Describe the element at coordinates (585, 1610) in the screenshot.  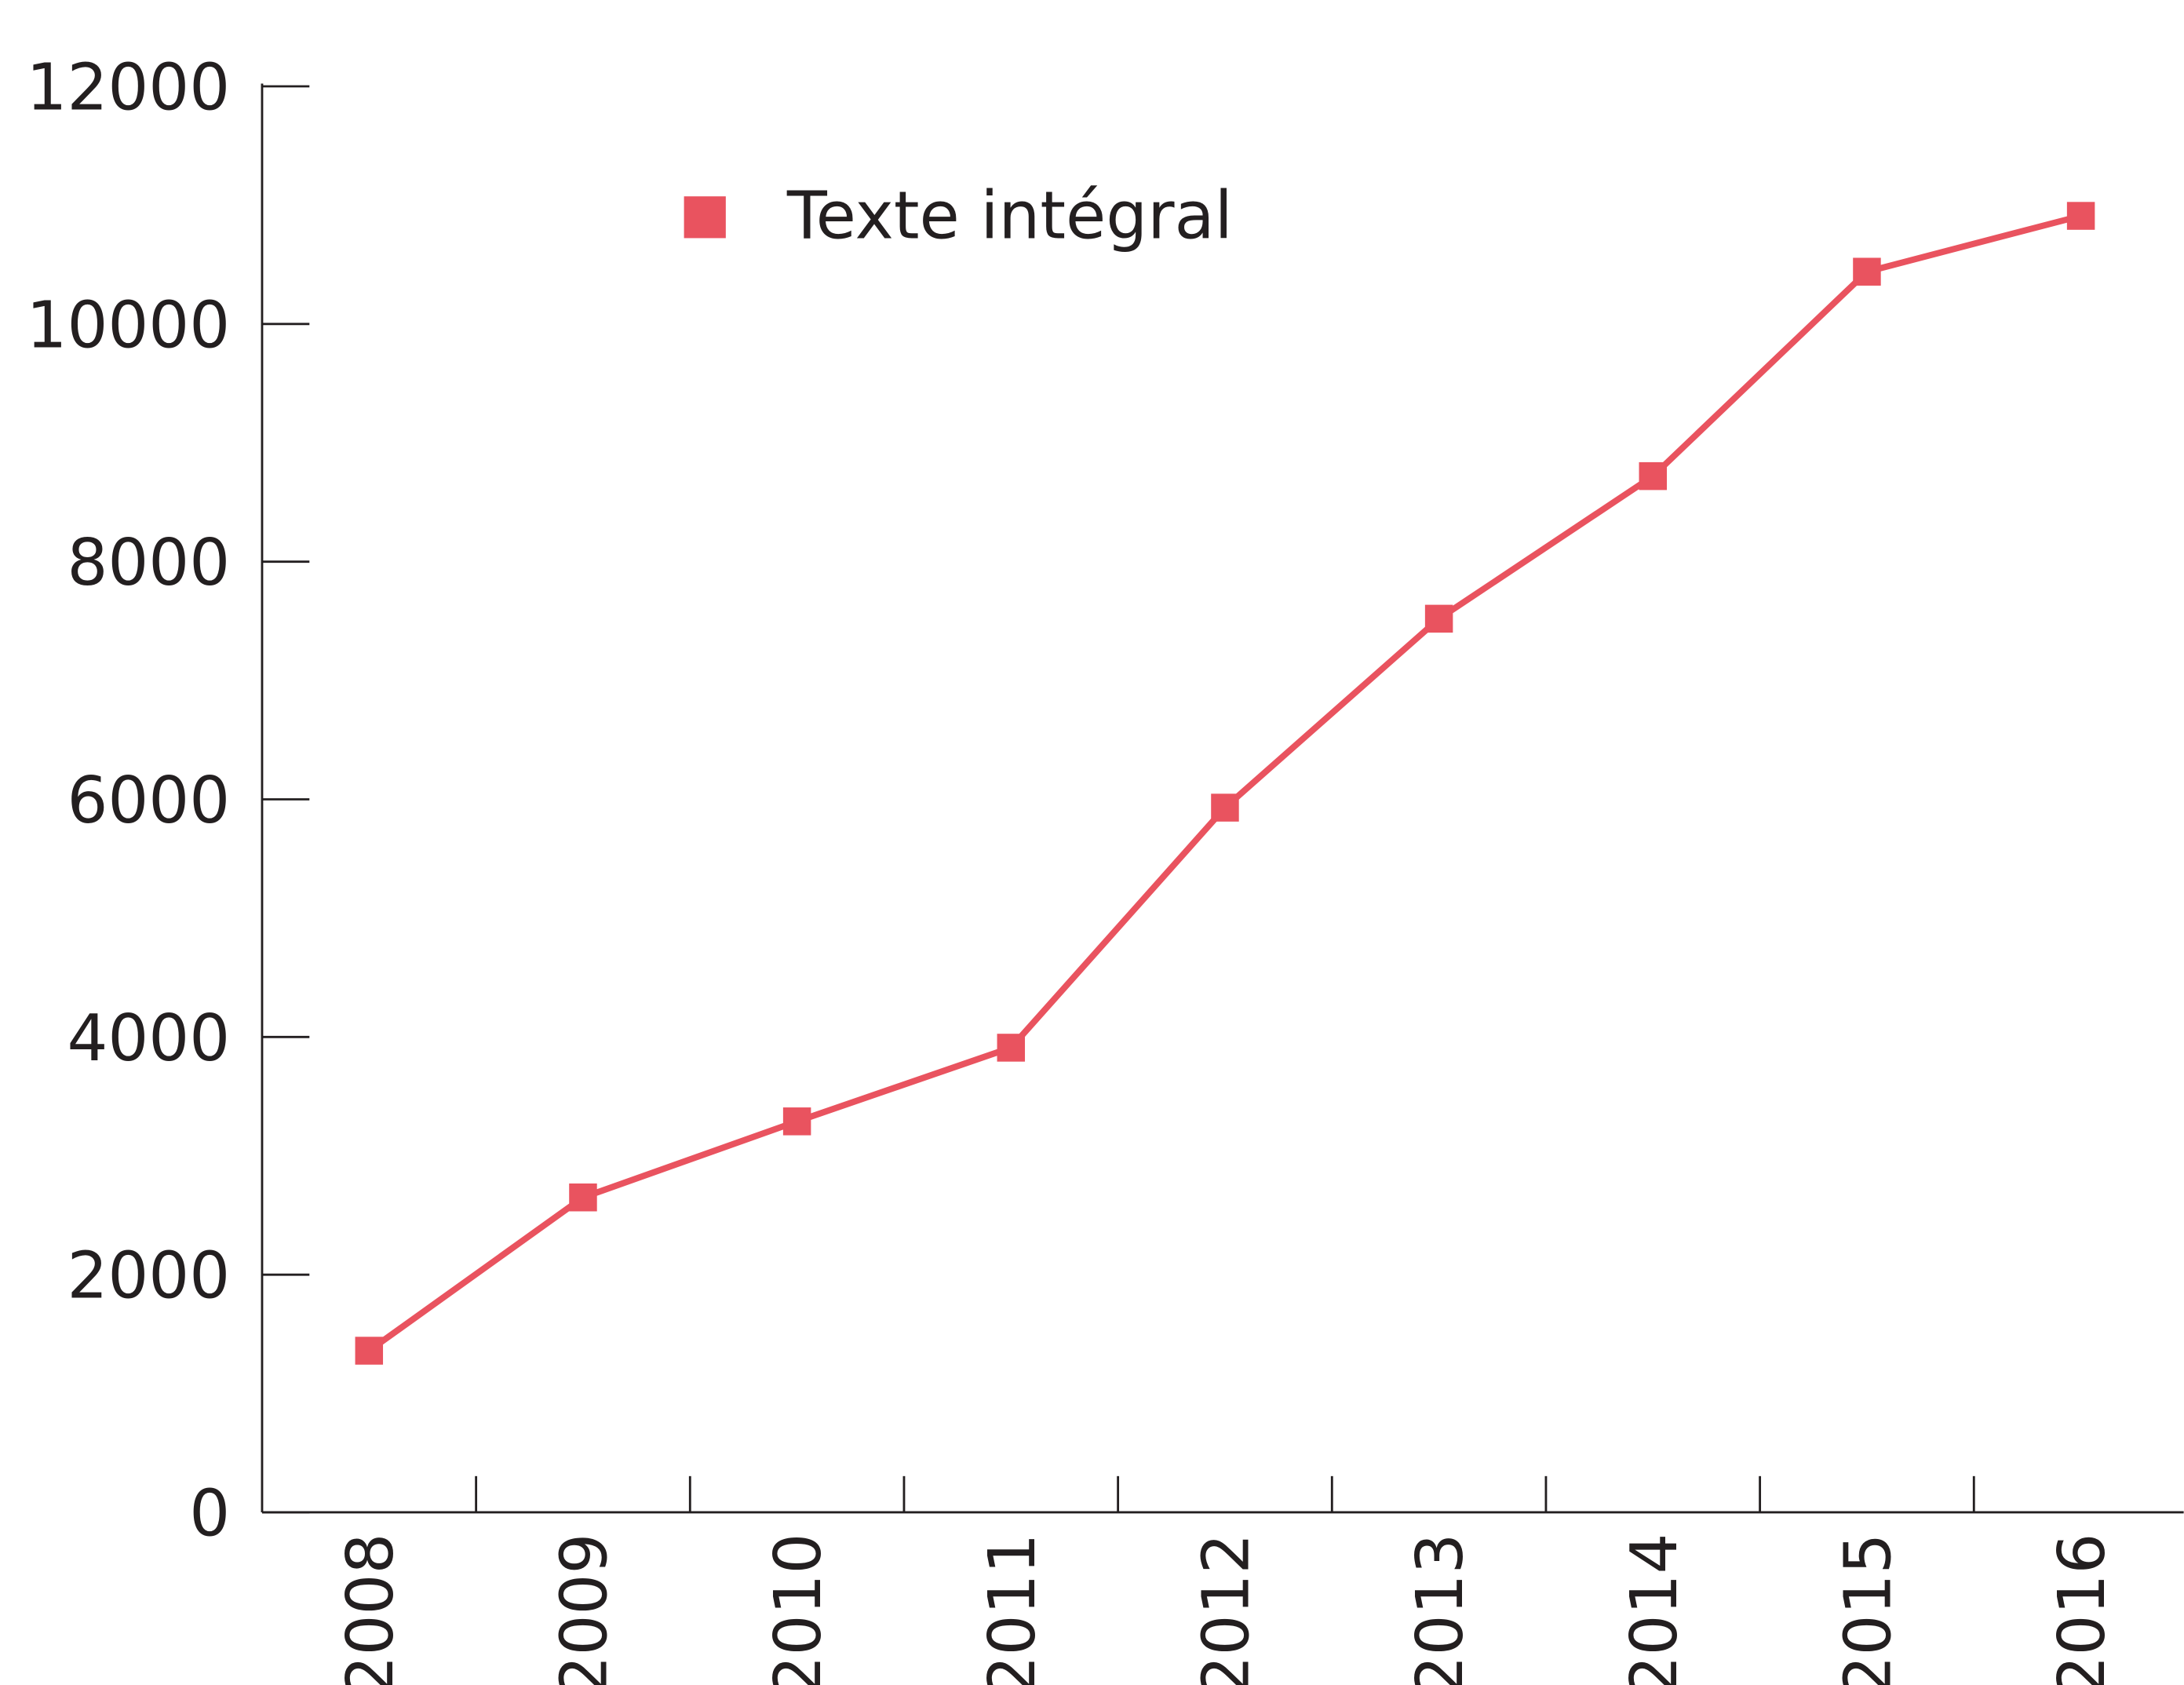
I see `x-tick-label: 2009` at that location.